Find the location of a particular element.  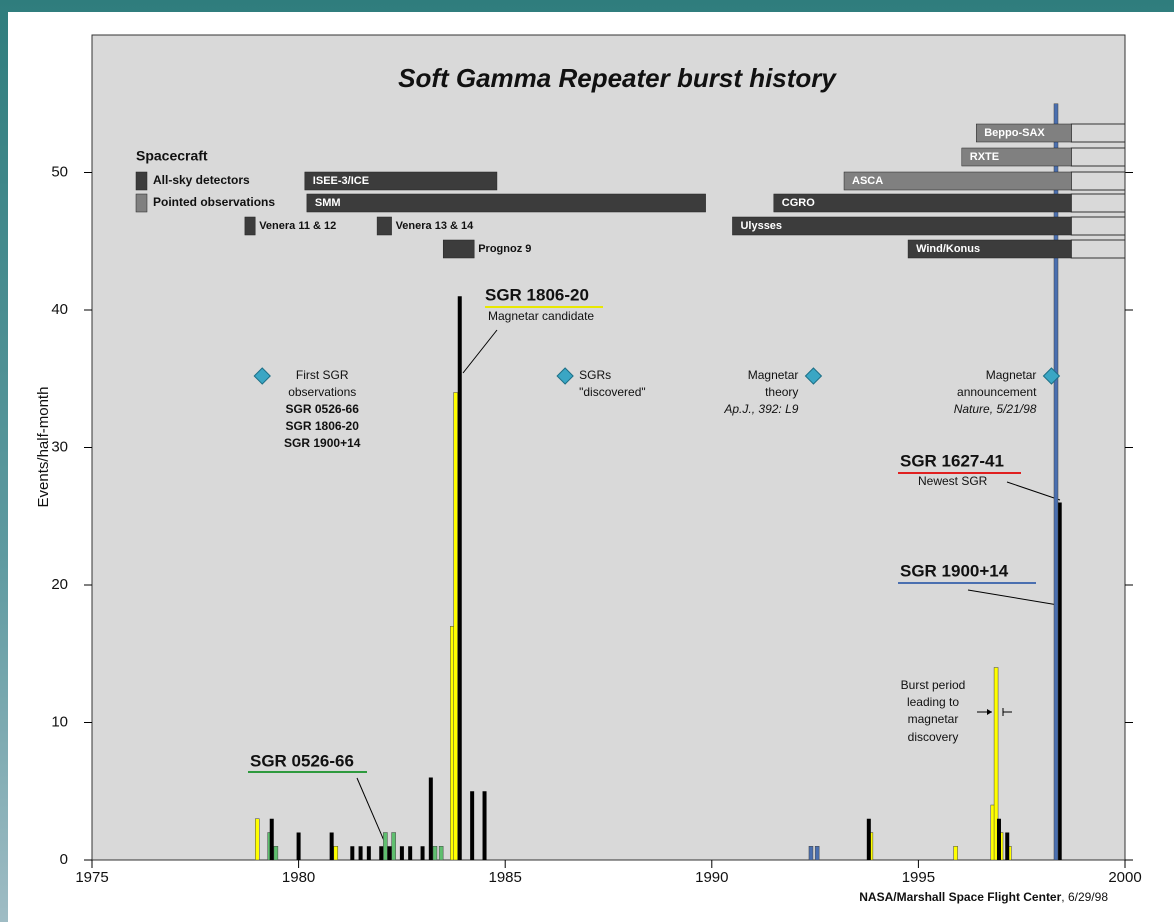

marker-text: SGR 0526-66 is located at coordinates (323, 409).